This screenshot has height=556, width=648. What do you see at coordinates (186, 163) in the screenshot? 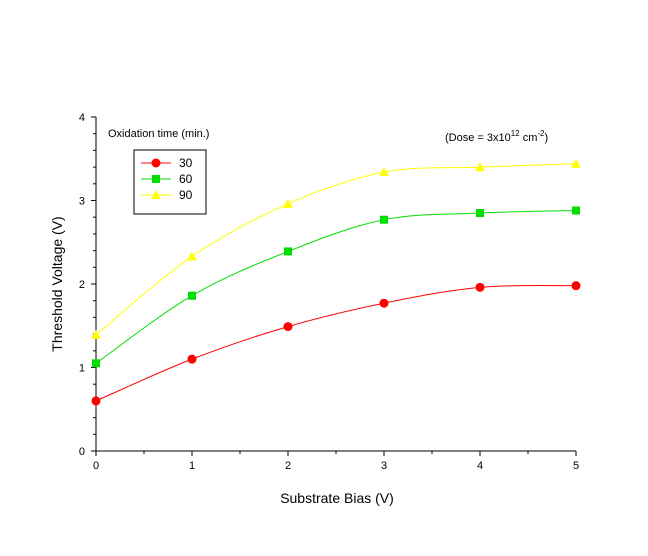
I see `legend-label-30: 30` at bounding box center [186, 163].